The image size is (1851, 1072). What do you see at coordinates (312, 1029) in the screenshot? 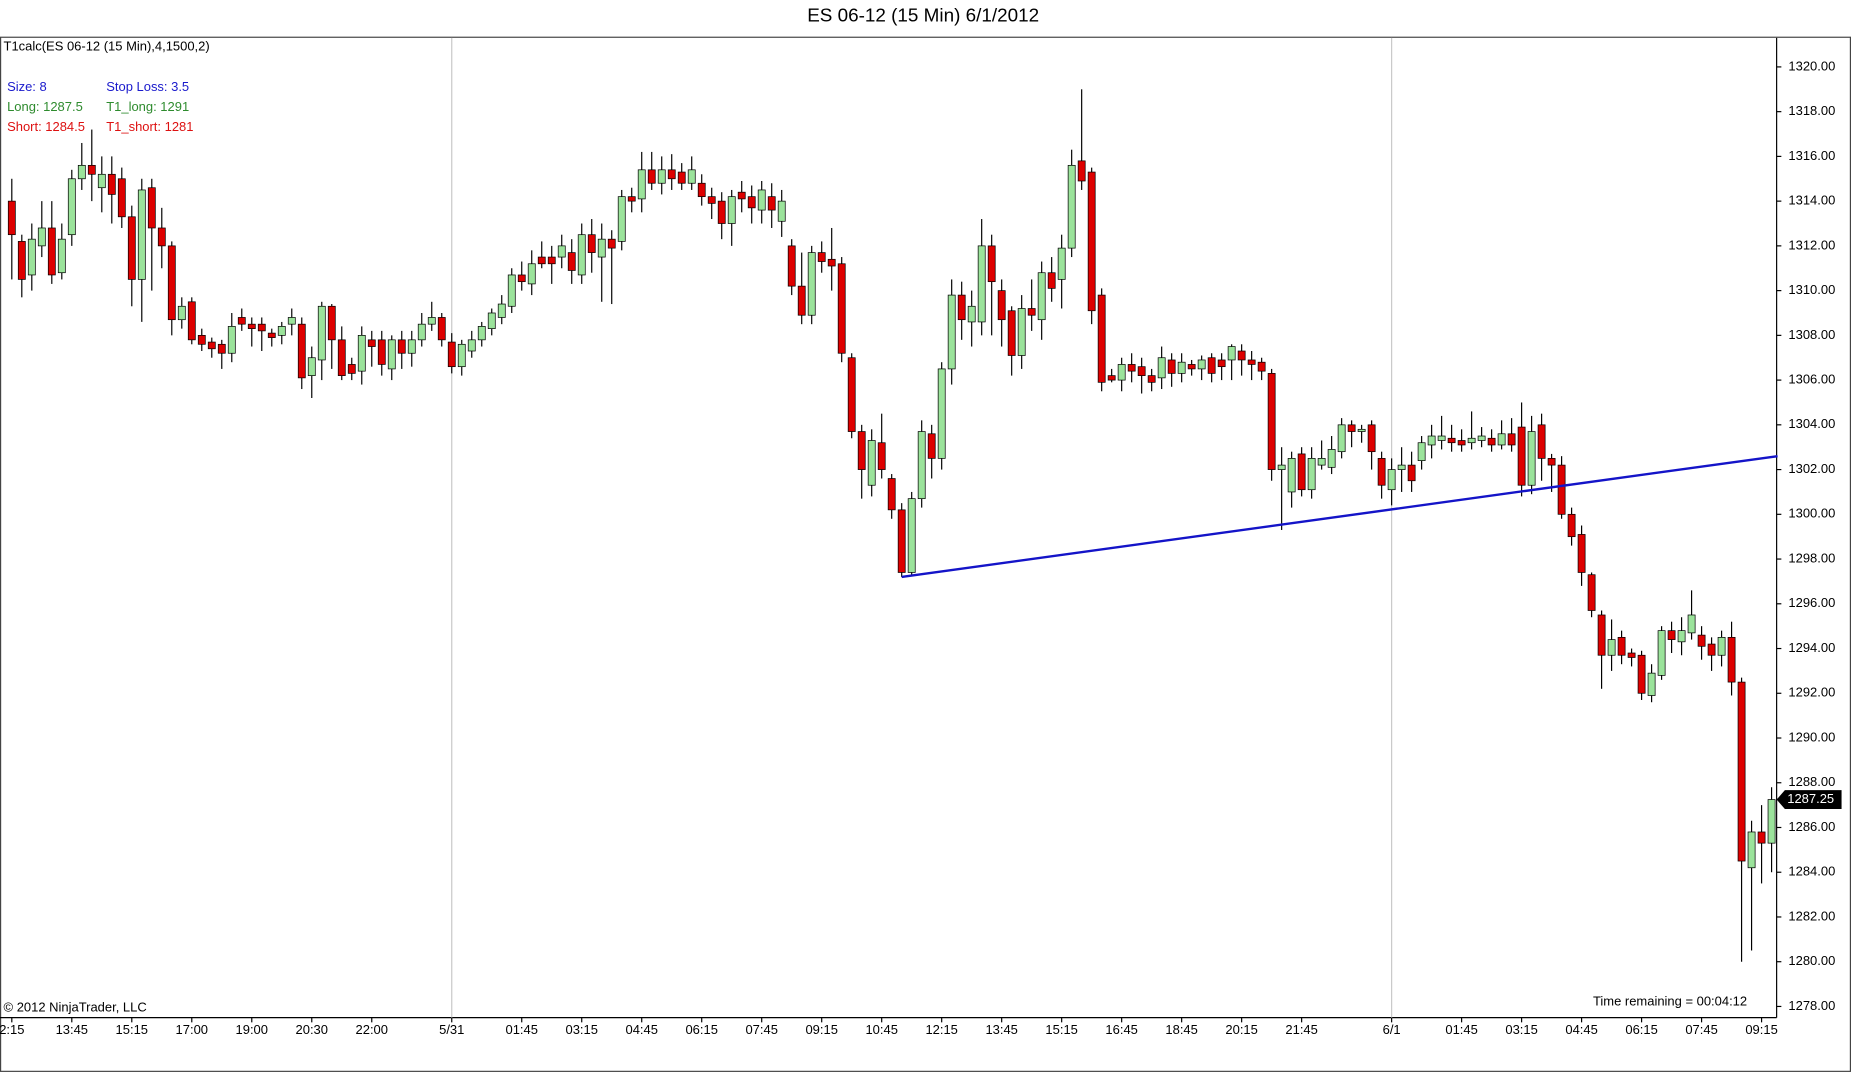
I see `x-tick-label: 20:30` at bounding box center [312, 1029].